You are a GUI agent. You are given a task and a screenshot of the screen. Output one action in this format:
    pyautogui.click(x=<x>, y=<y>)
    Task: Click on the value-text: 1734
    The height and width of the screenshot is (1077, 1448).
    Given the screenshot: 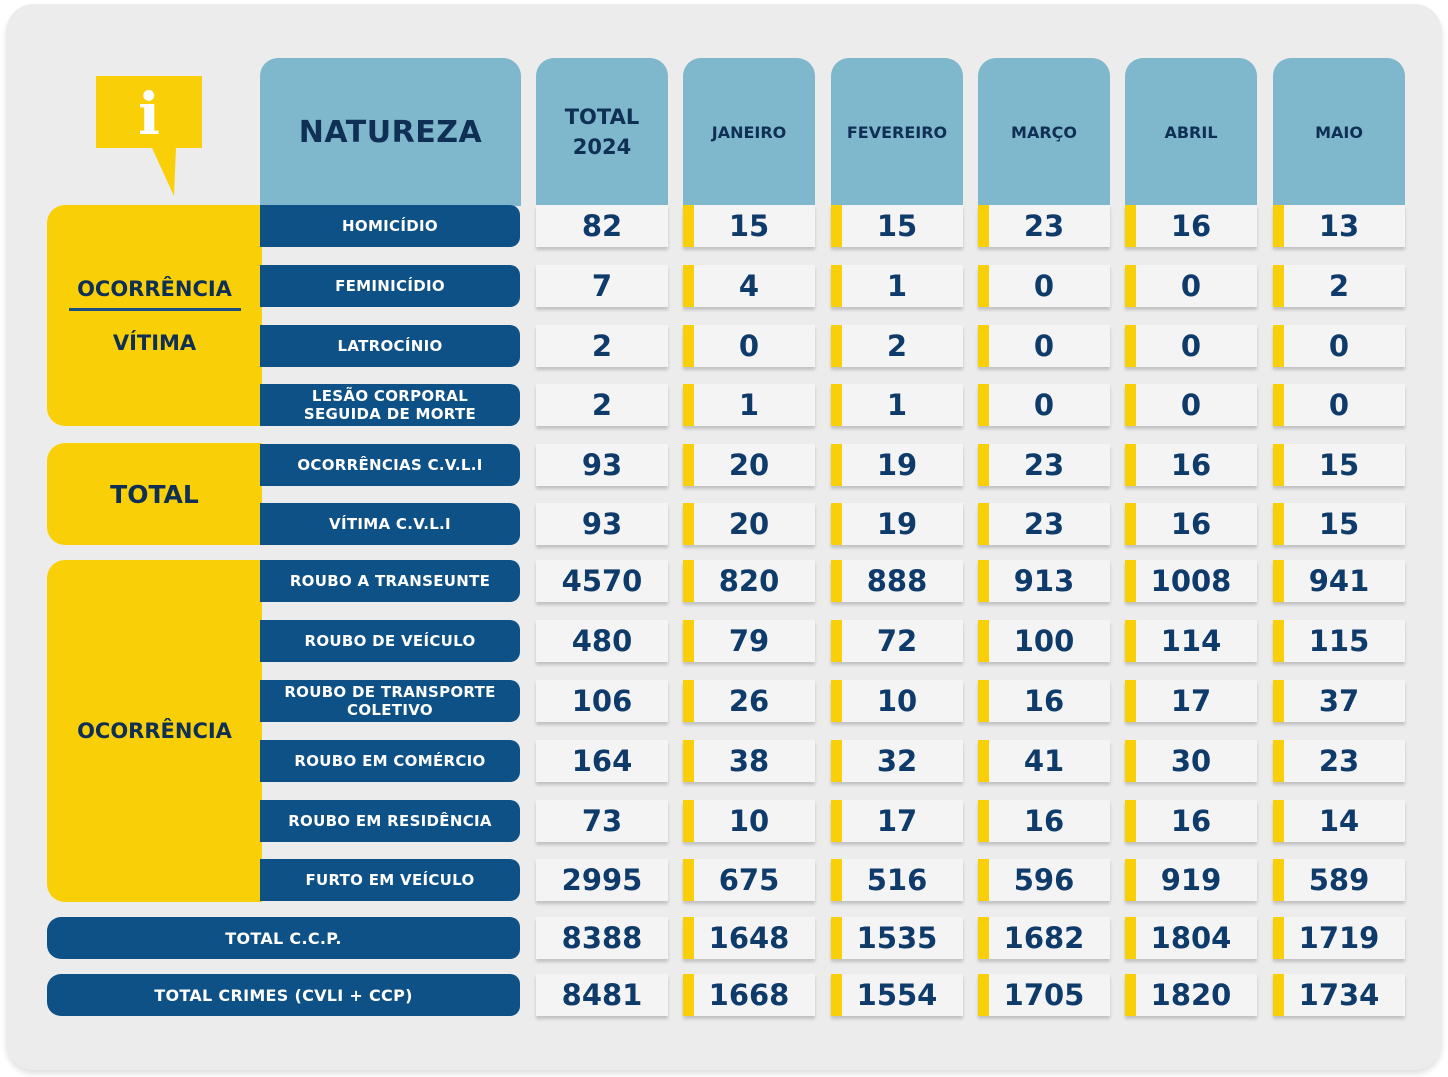 What is the action you would take?
    pyautogui.click(x=1339, y=995)
    